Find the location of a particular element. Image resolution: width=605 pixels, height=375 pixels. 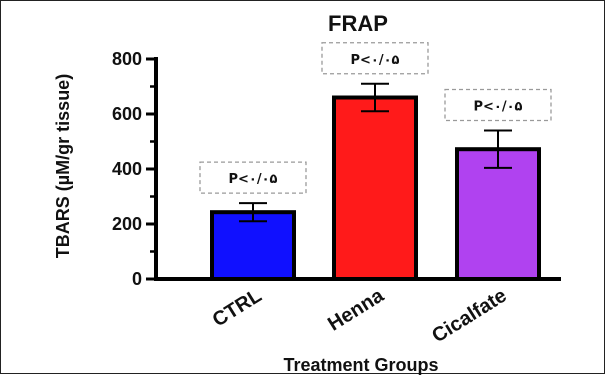

chart-title: FRAP is located at coordinates (358, 23).